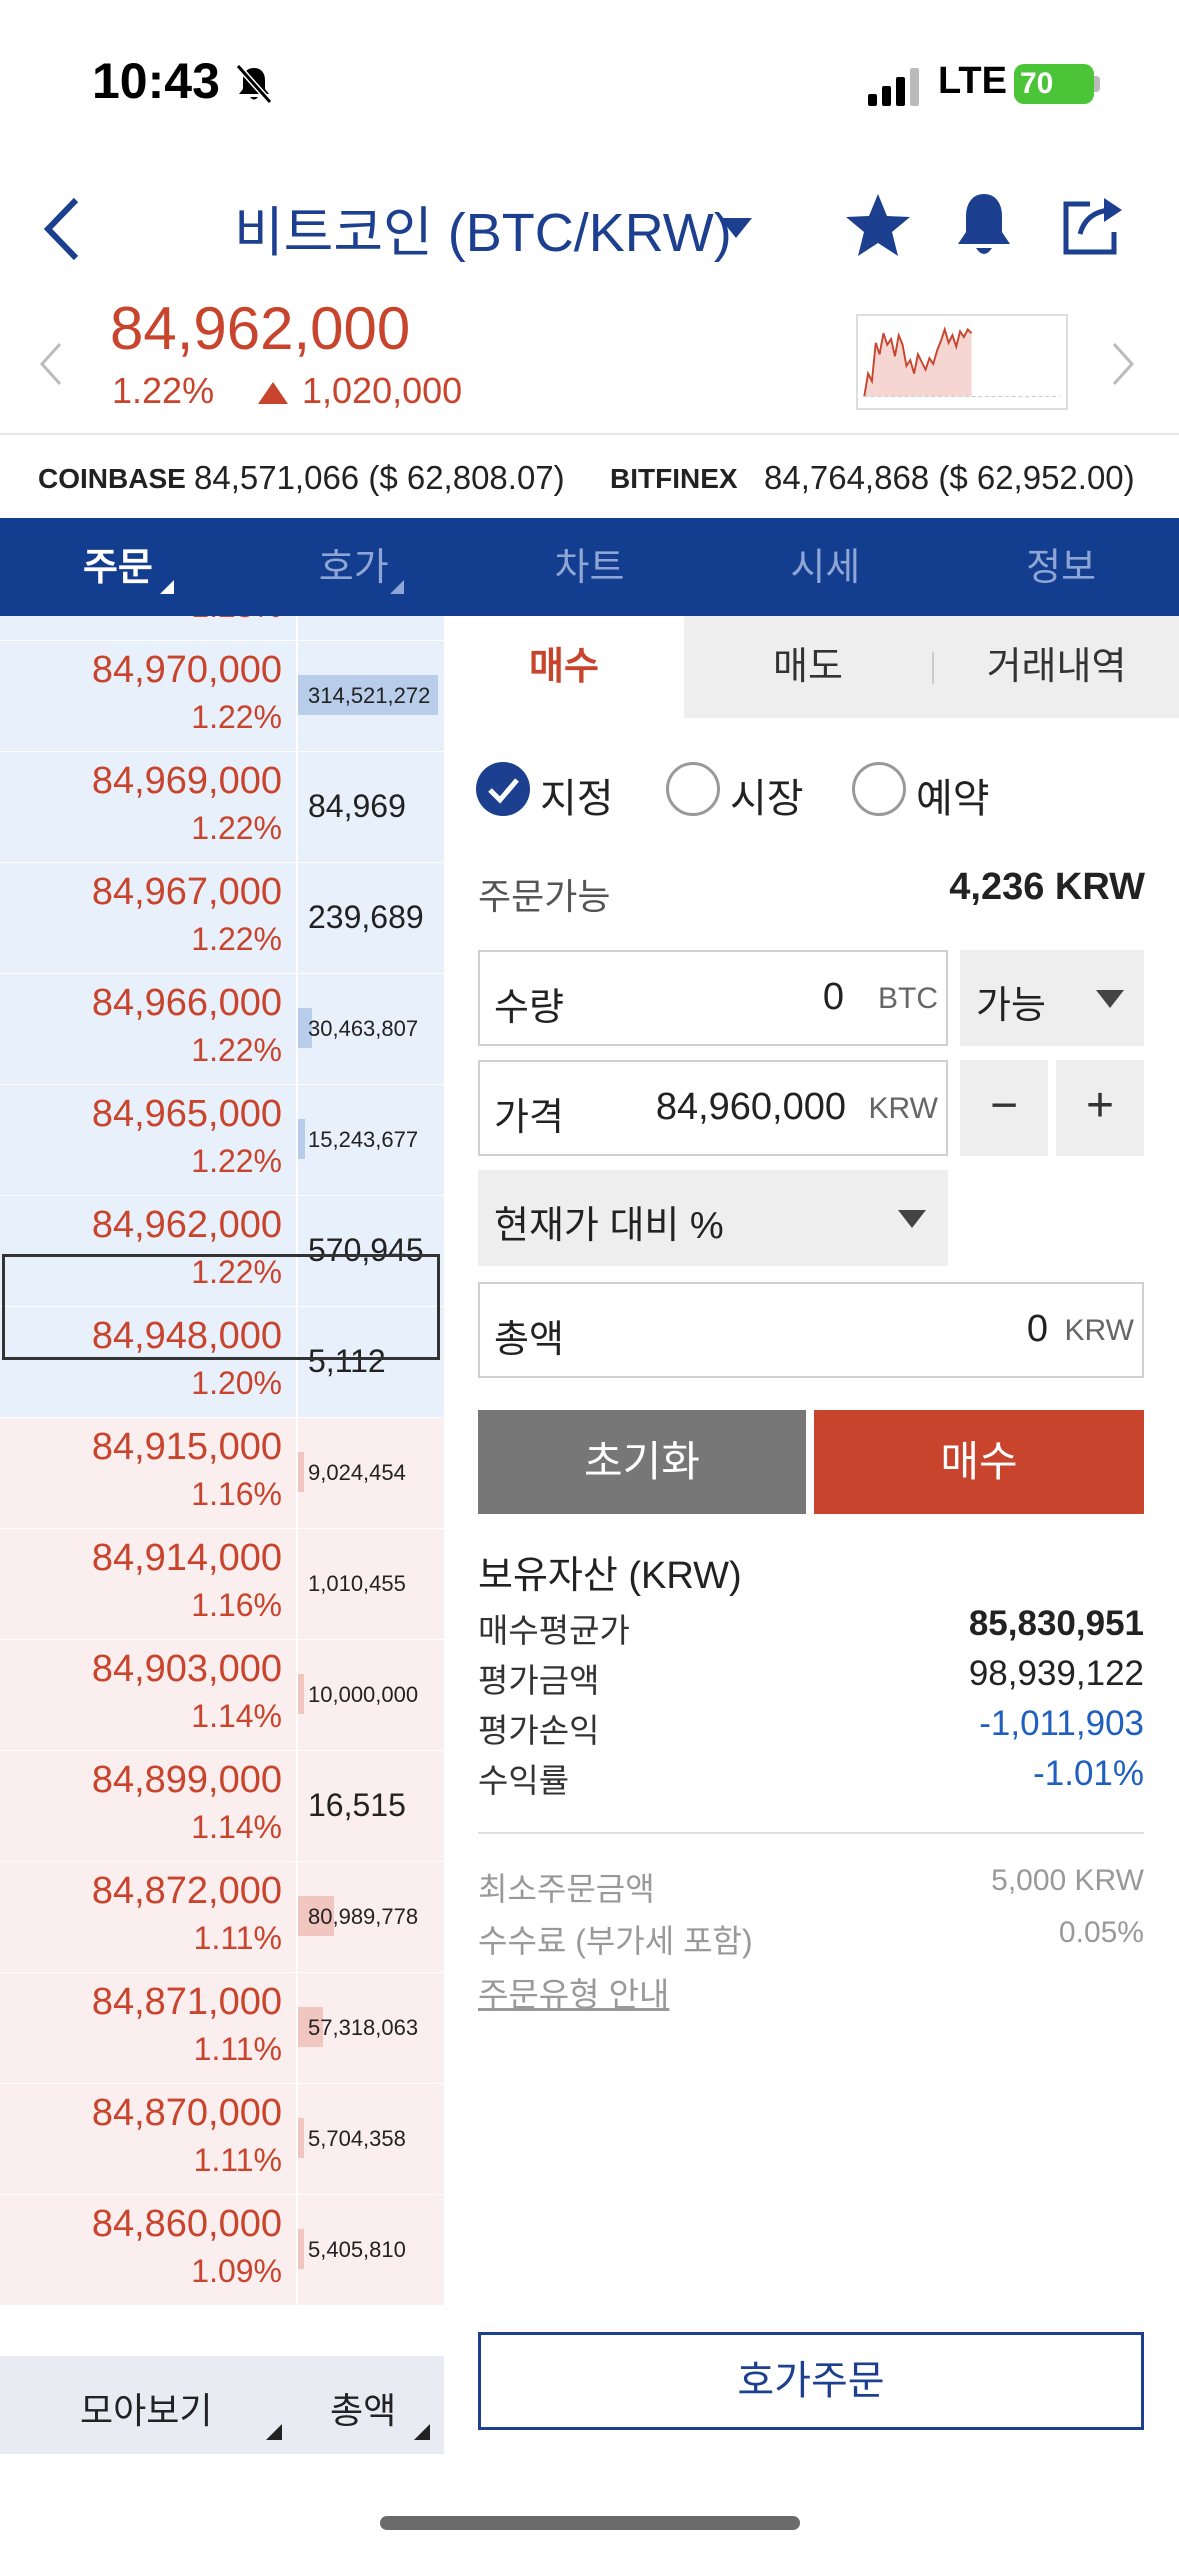 The height and width of the screenshot is (2556, 1179). Describe the element at coordinates (222, 2405) in the screenshot. I see `order-book-footer: 모아보기 총액` at that location.